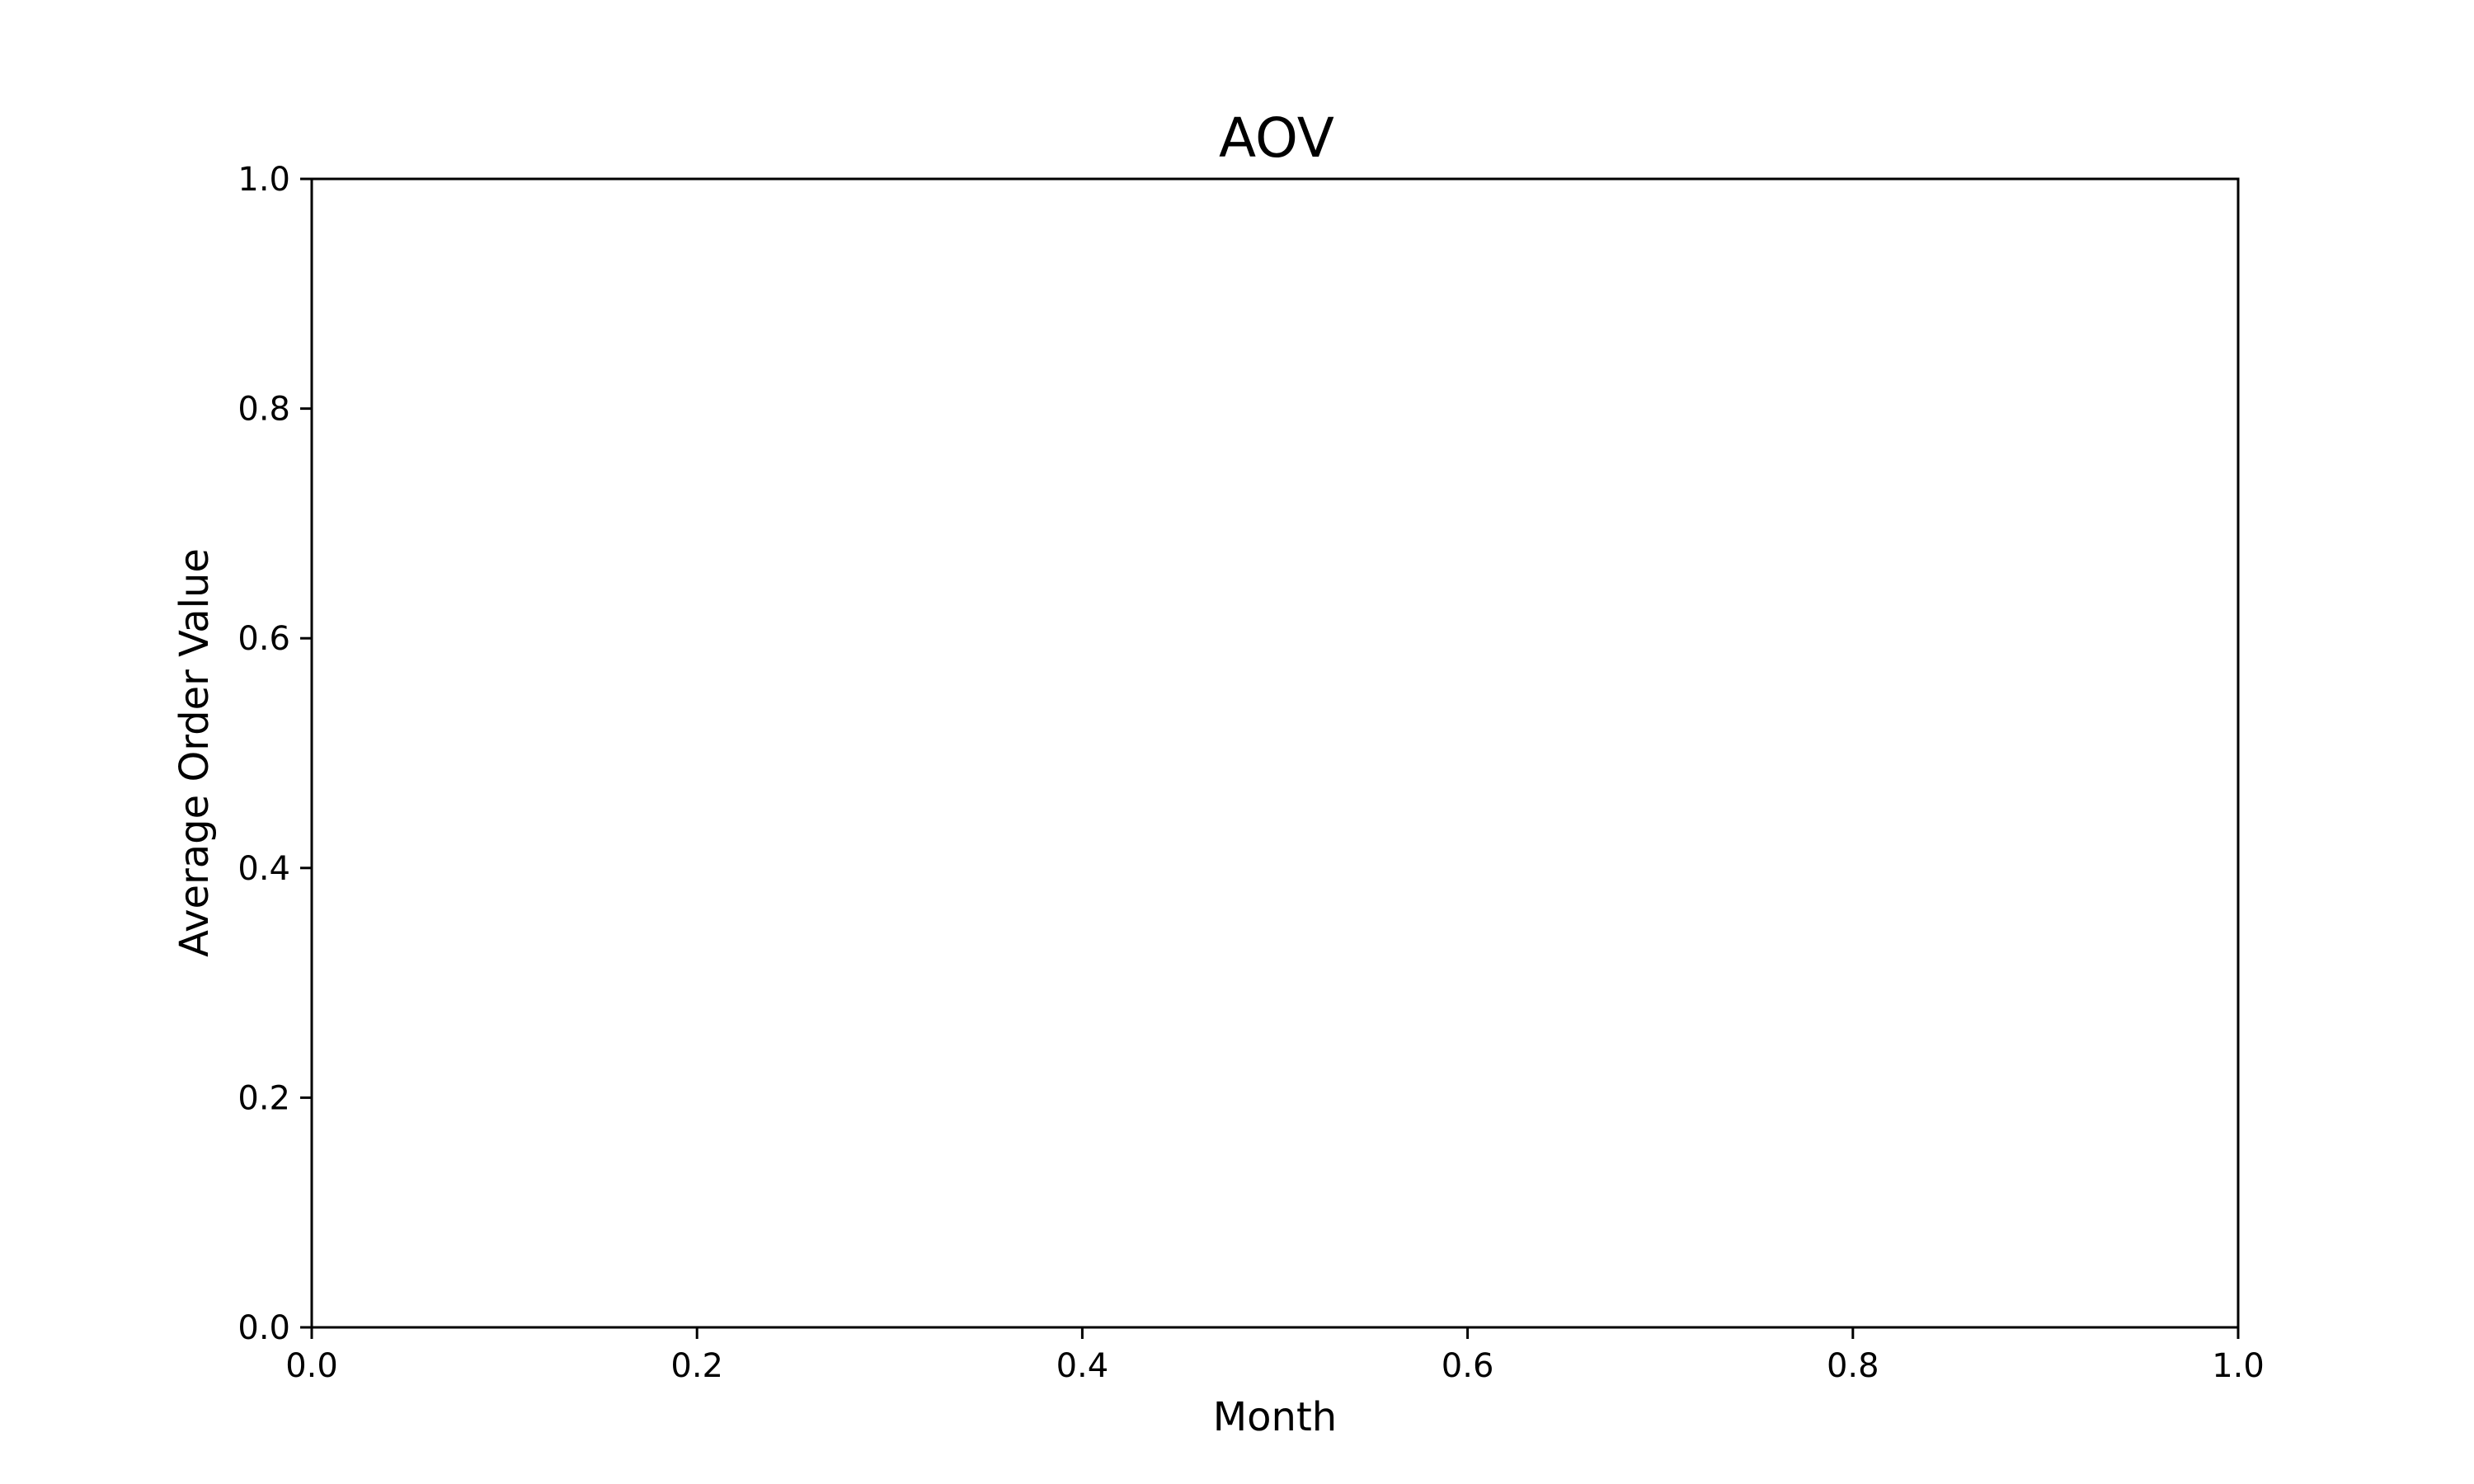  I want to click on chart-title: AOV, so click(1276, 138).